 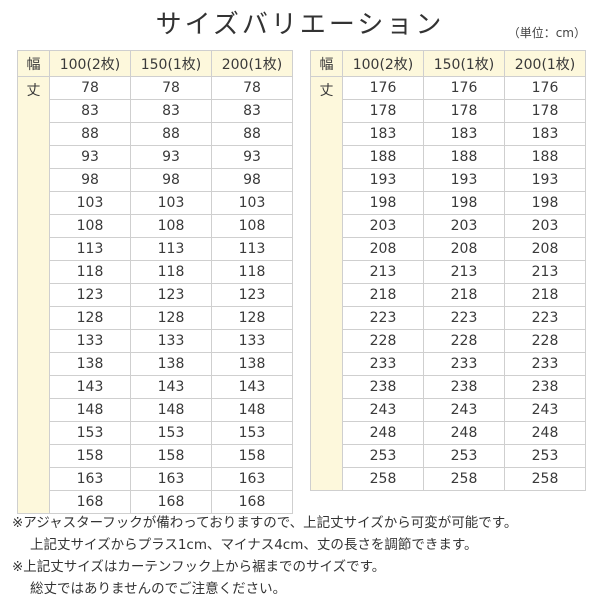 What do you see at coordinates (90, 203) in the screenshot?
I see `length-cell: 103` at bounding box center [90, 203].